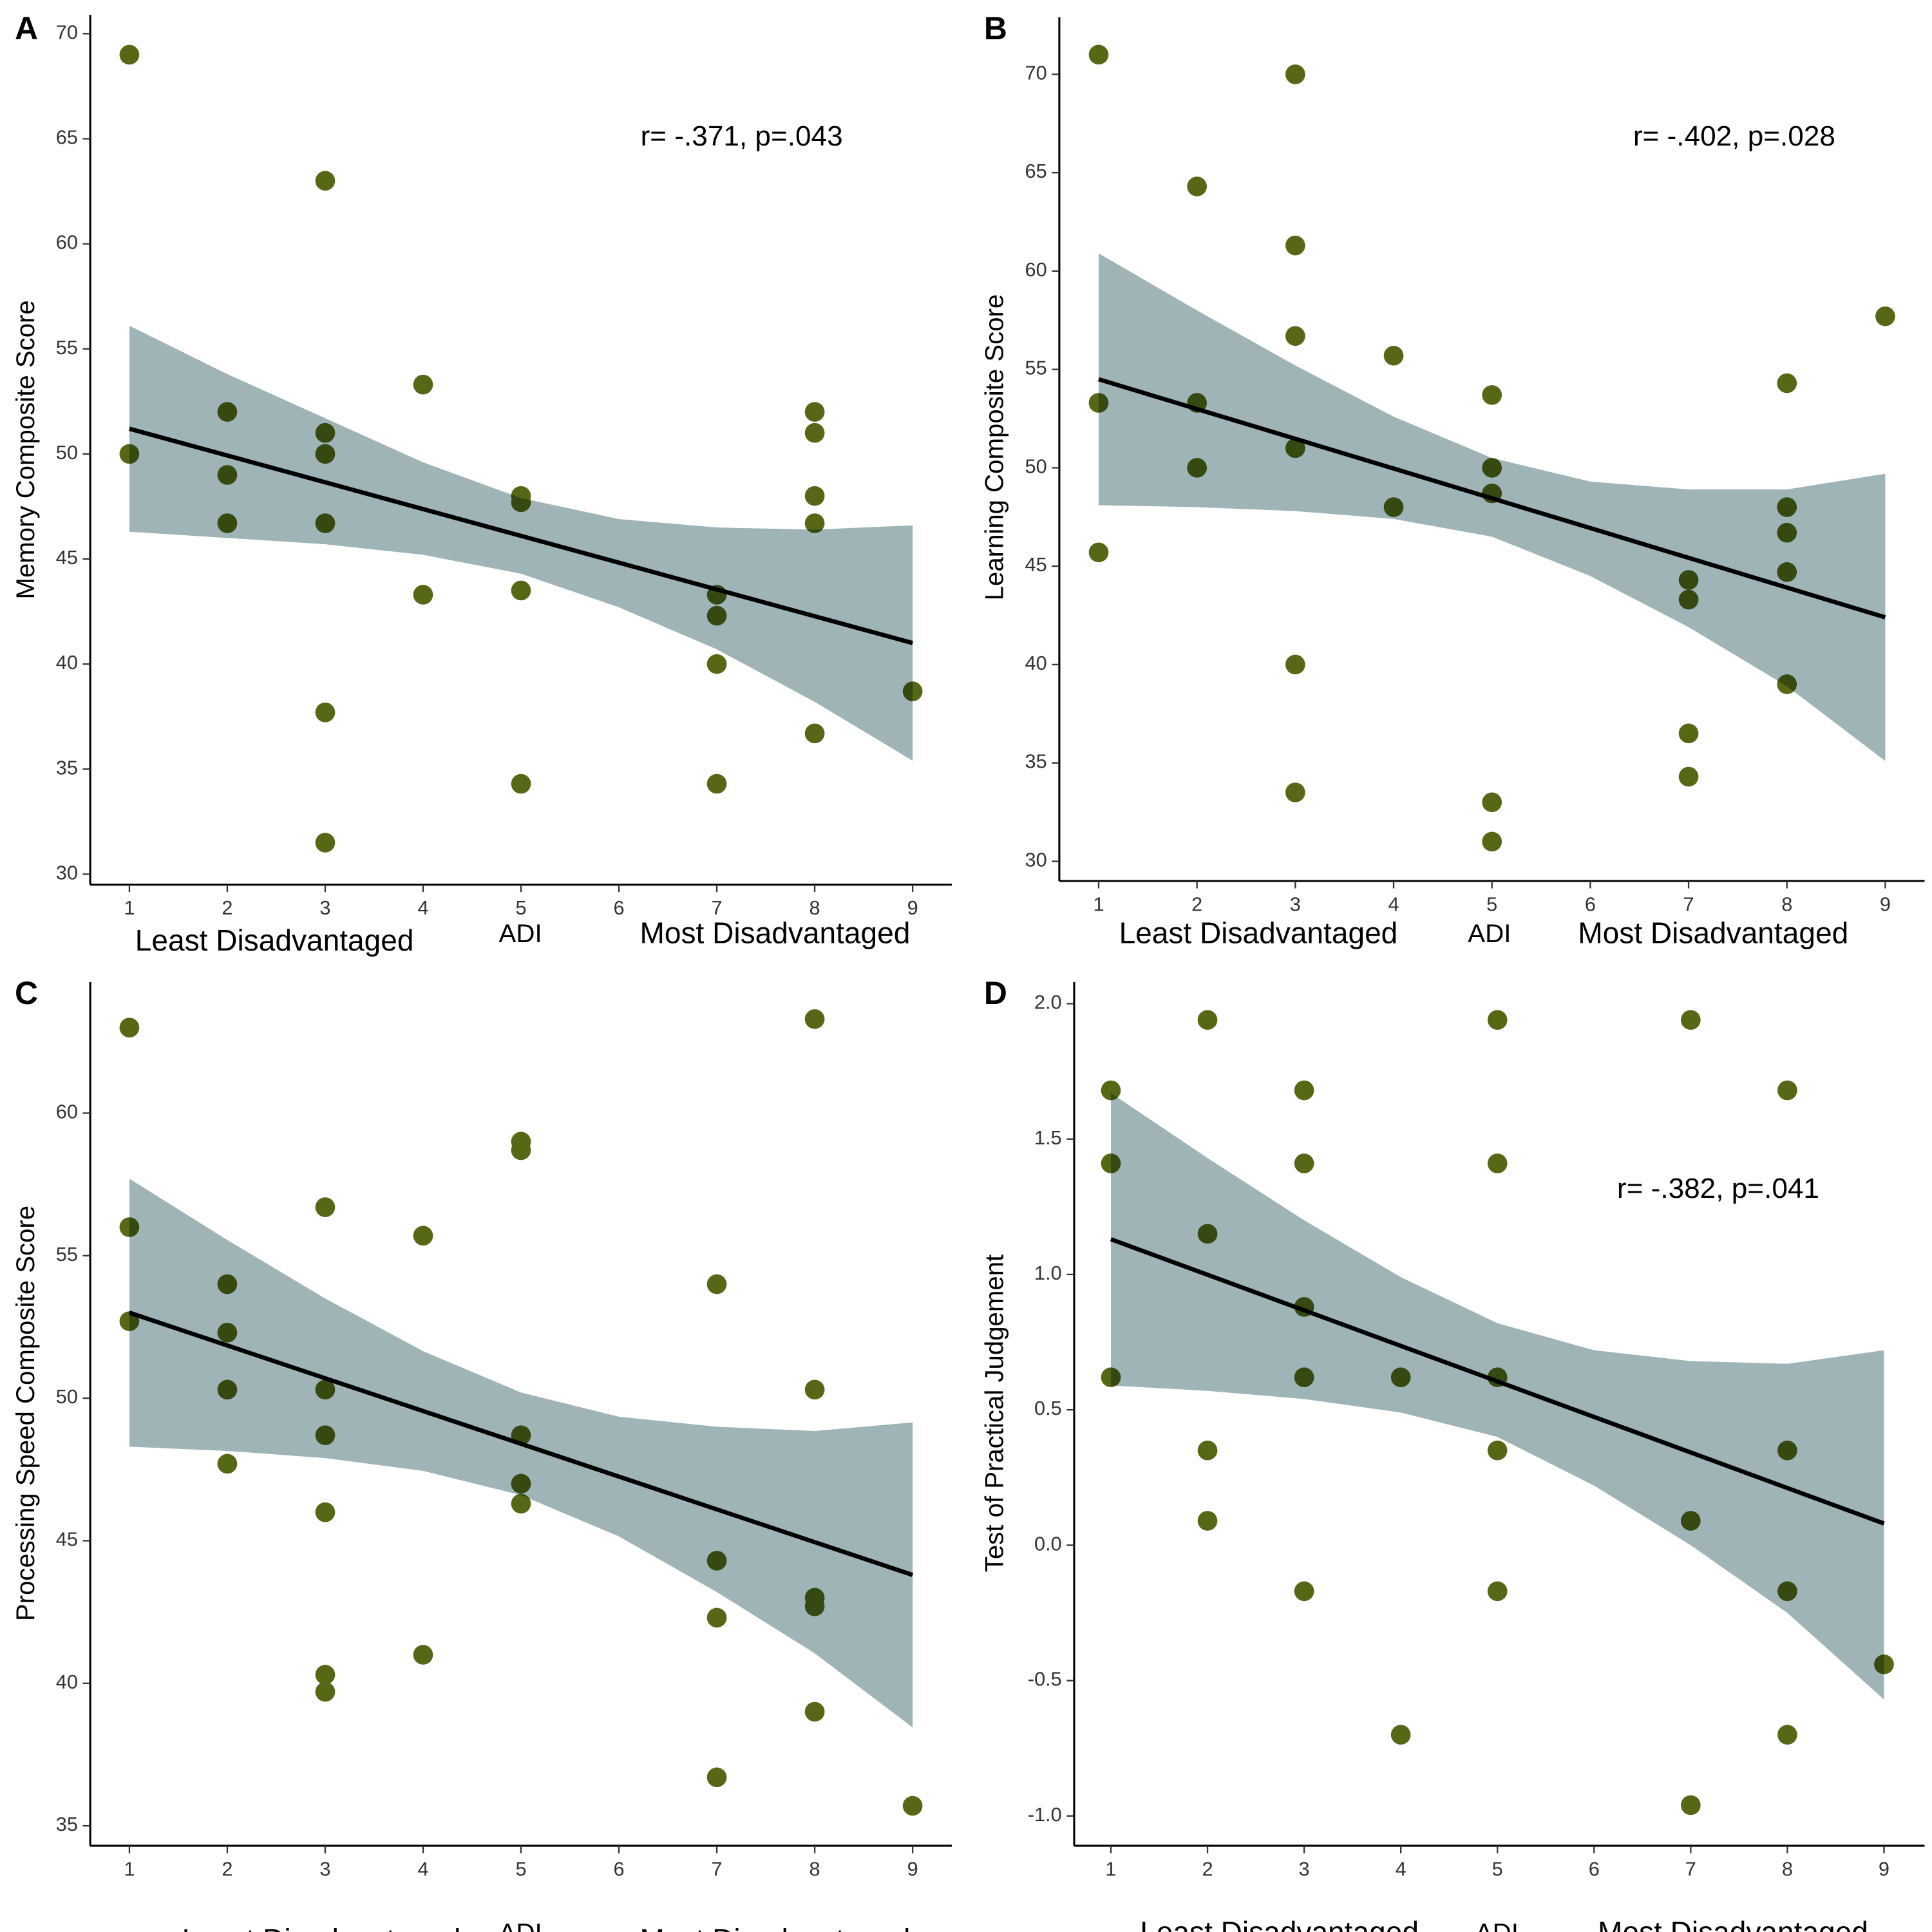  Describe the element at coordinates (1110, 1869) in the screenshot. I see `x-tick-label: 1` at that location.